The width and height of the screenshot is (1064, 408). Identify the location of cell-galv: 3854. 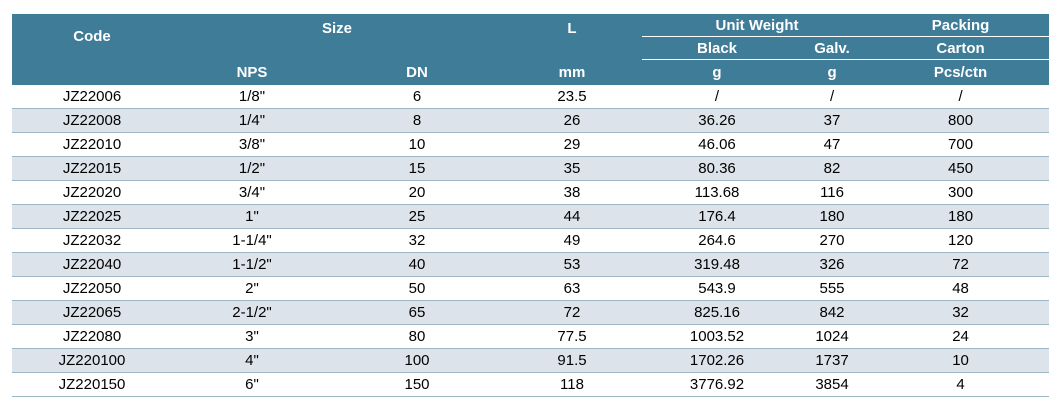
(832, 384).